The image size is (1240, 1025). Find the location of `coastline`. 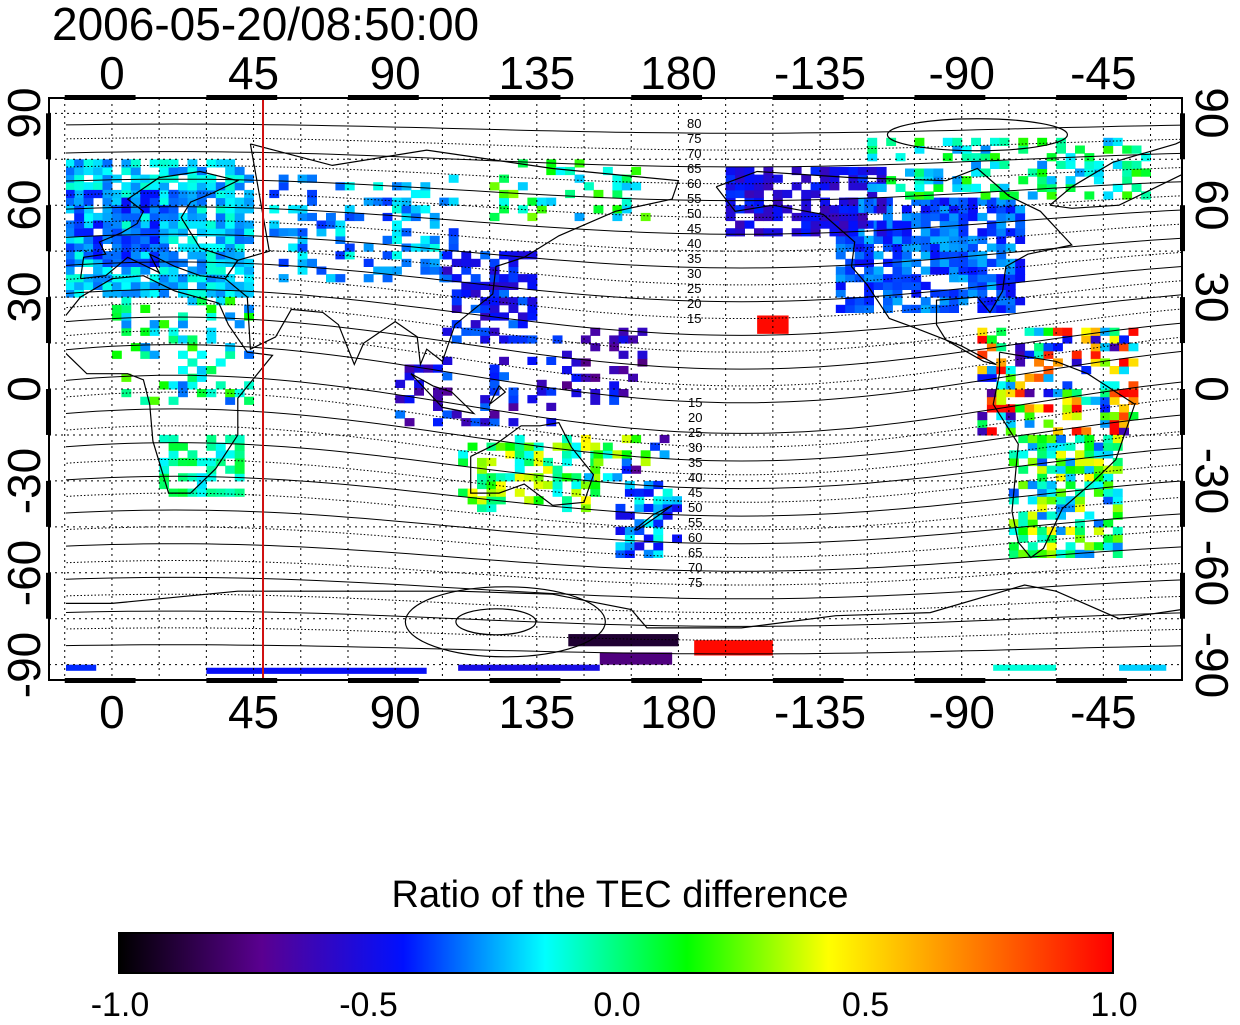

coastline is located at coordinates (443, 394).